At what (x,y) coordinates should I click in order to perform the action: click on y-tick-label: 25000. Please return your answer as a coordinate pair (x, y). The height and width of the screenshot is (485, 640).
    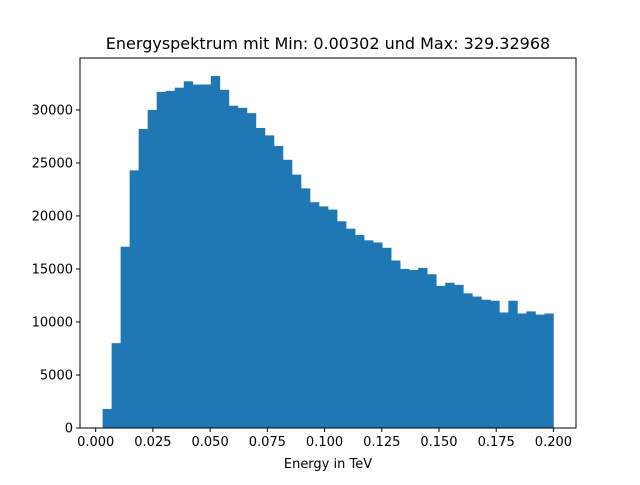
    Looking at the image, I should click on (52, 163).